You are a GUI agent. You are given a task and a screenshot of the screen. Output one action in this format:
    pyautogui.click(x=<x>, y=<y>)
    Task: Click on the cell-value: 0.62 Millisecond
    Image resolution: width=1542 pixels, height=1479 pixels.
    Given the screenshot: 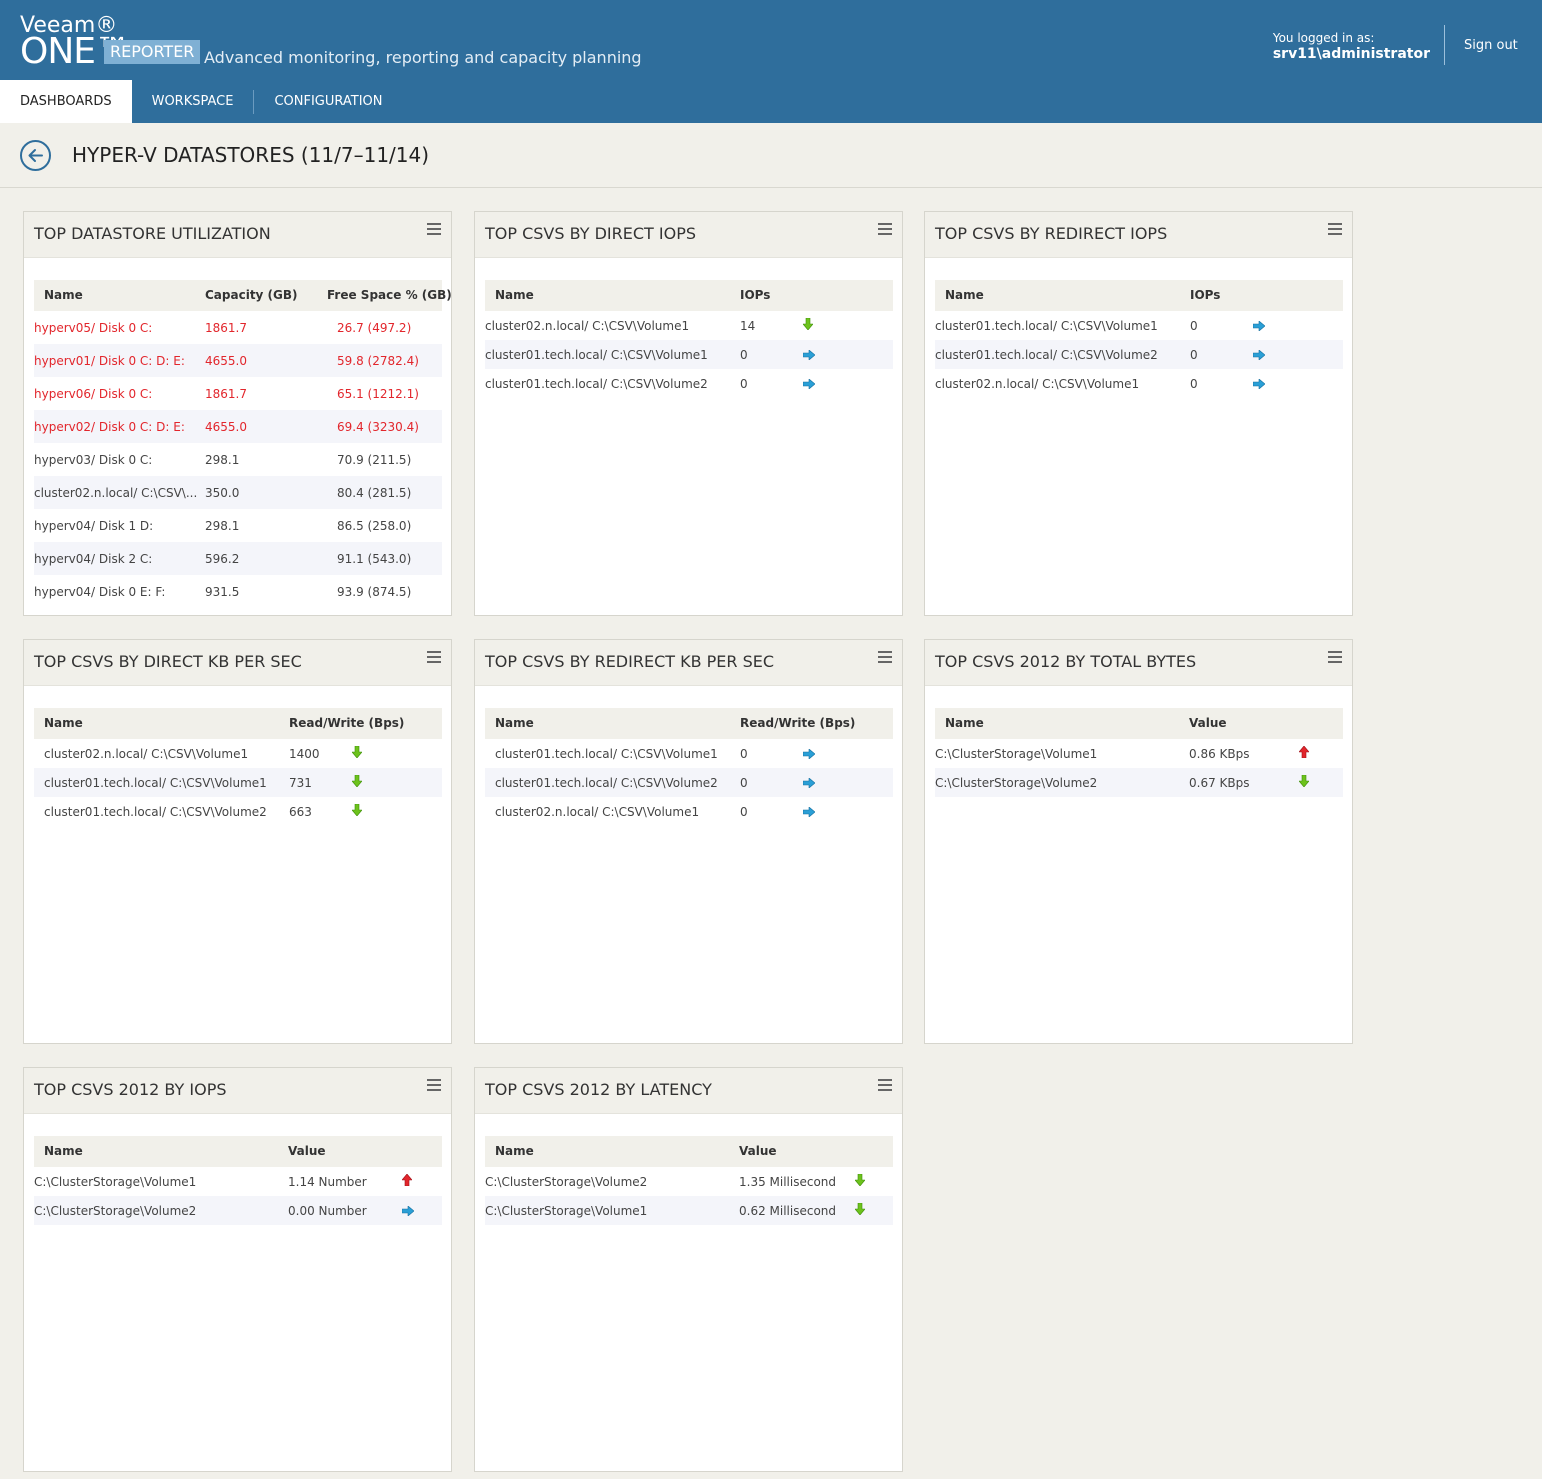 What is the action you would take?
    pyautogui.click(x=788, y=1211)
    